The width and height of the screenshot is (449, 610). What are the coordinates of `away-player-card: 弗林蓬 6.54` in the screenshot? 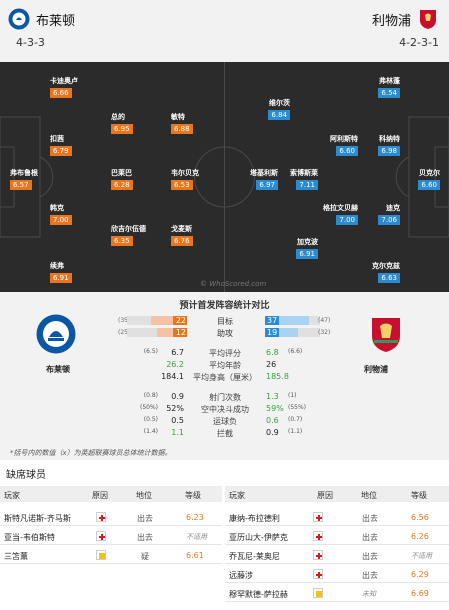 It's located at (365, 87).